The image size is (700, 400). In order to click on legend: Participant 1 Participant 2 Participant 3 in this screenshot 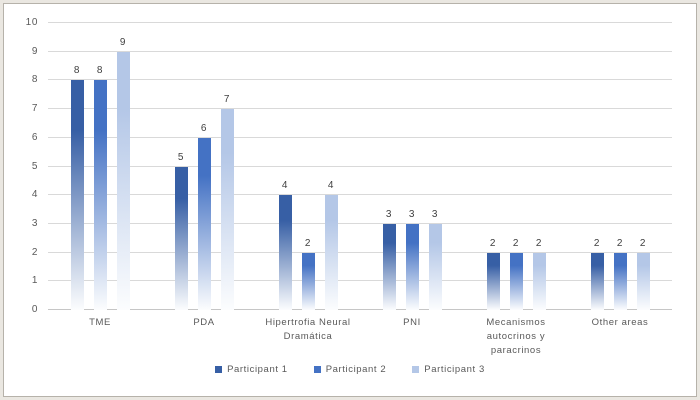, I will do `click(350, 369)`.